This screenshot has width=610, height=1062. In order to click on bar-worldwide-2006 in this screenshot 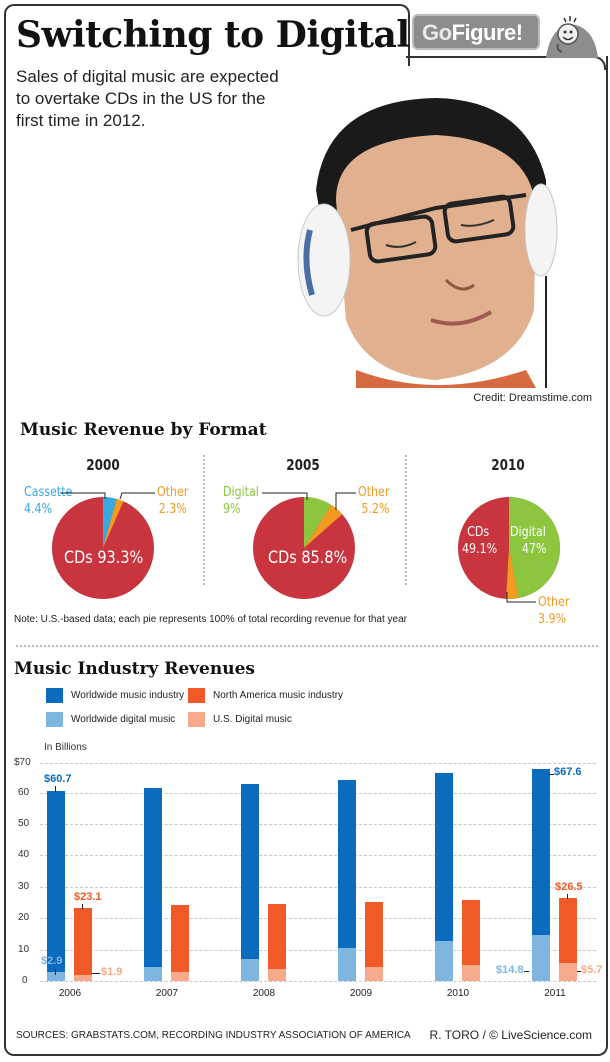, I will do `click(56, 886)`.